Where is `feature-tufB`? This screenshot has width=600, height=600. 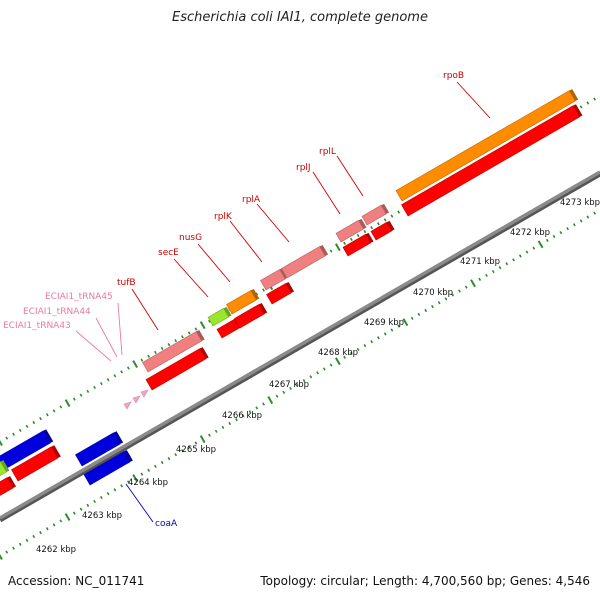
feature-tufB is located at coordinates (173, 351).